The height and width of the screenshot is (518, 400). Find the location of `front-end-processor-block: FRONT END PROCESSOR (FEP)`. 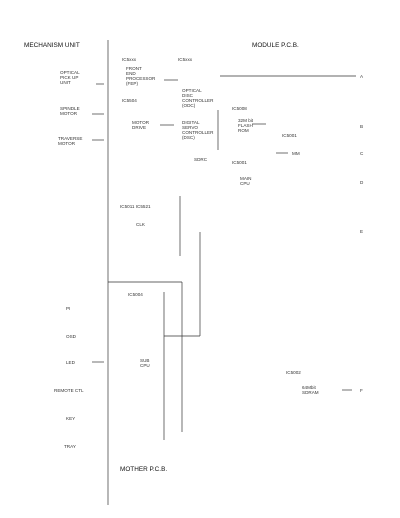

front-end-processor-block: FRONT END PROCESSOR (FEP) is located at coordinates (141, 76).